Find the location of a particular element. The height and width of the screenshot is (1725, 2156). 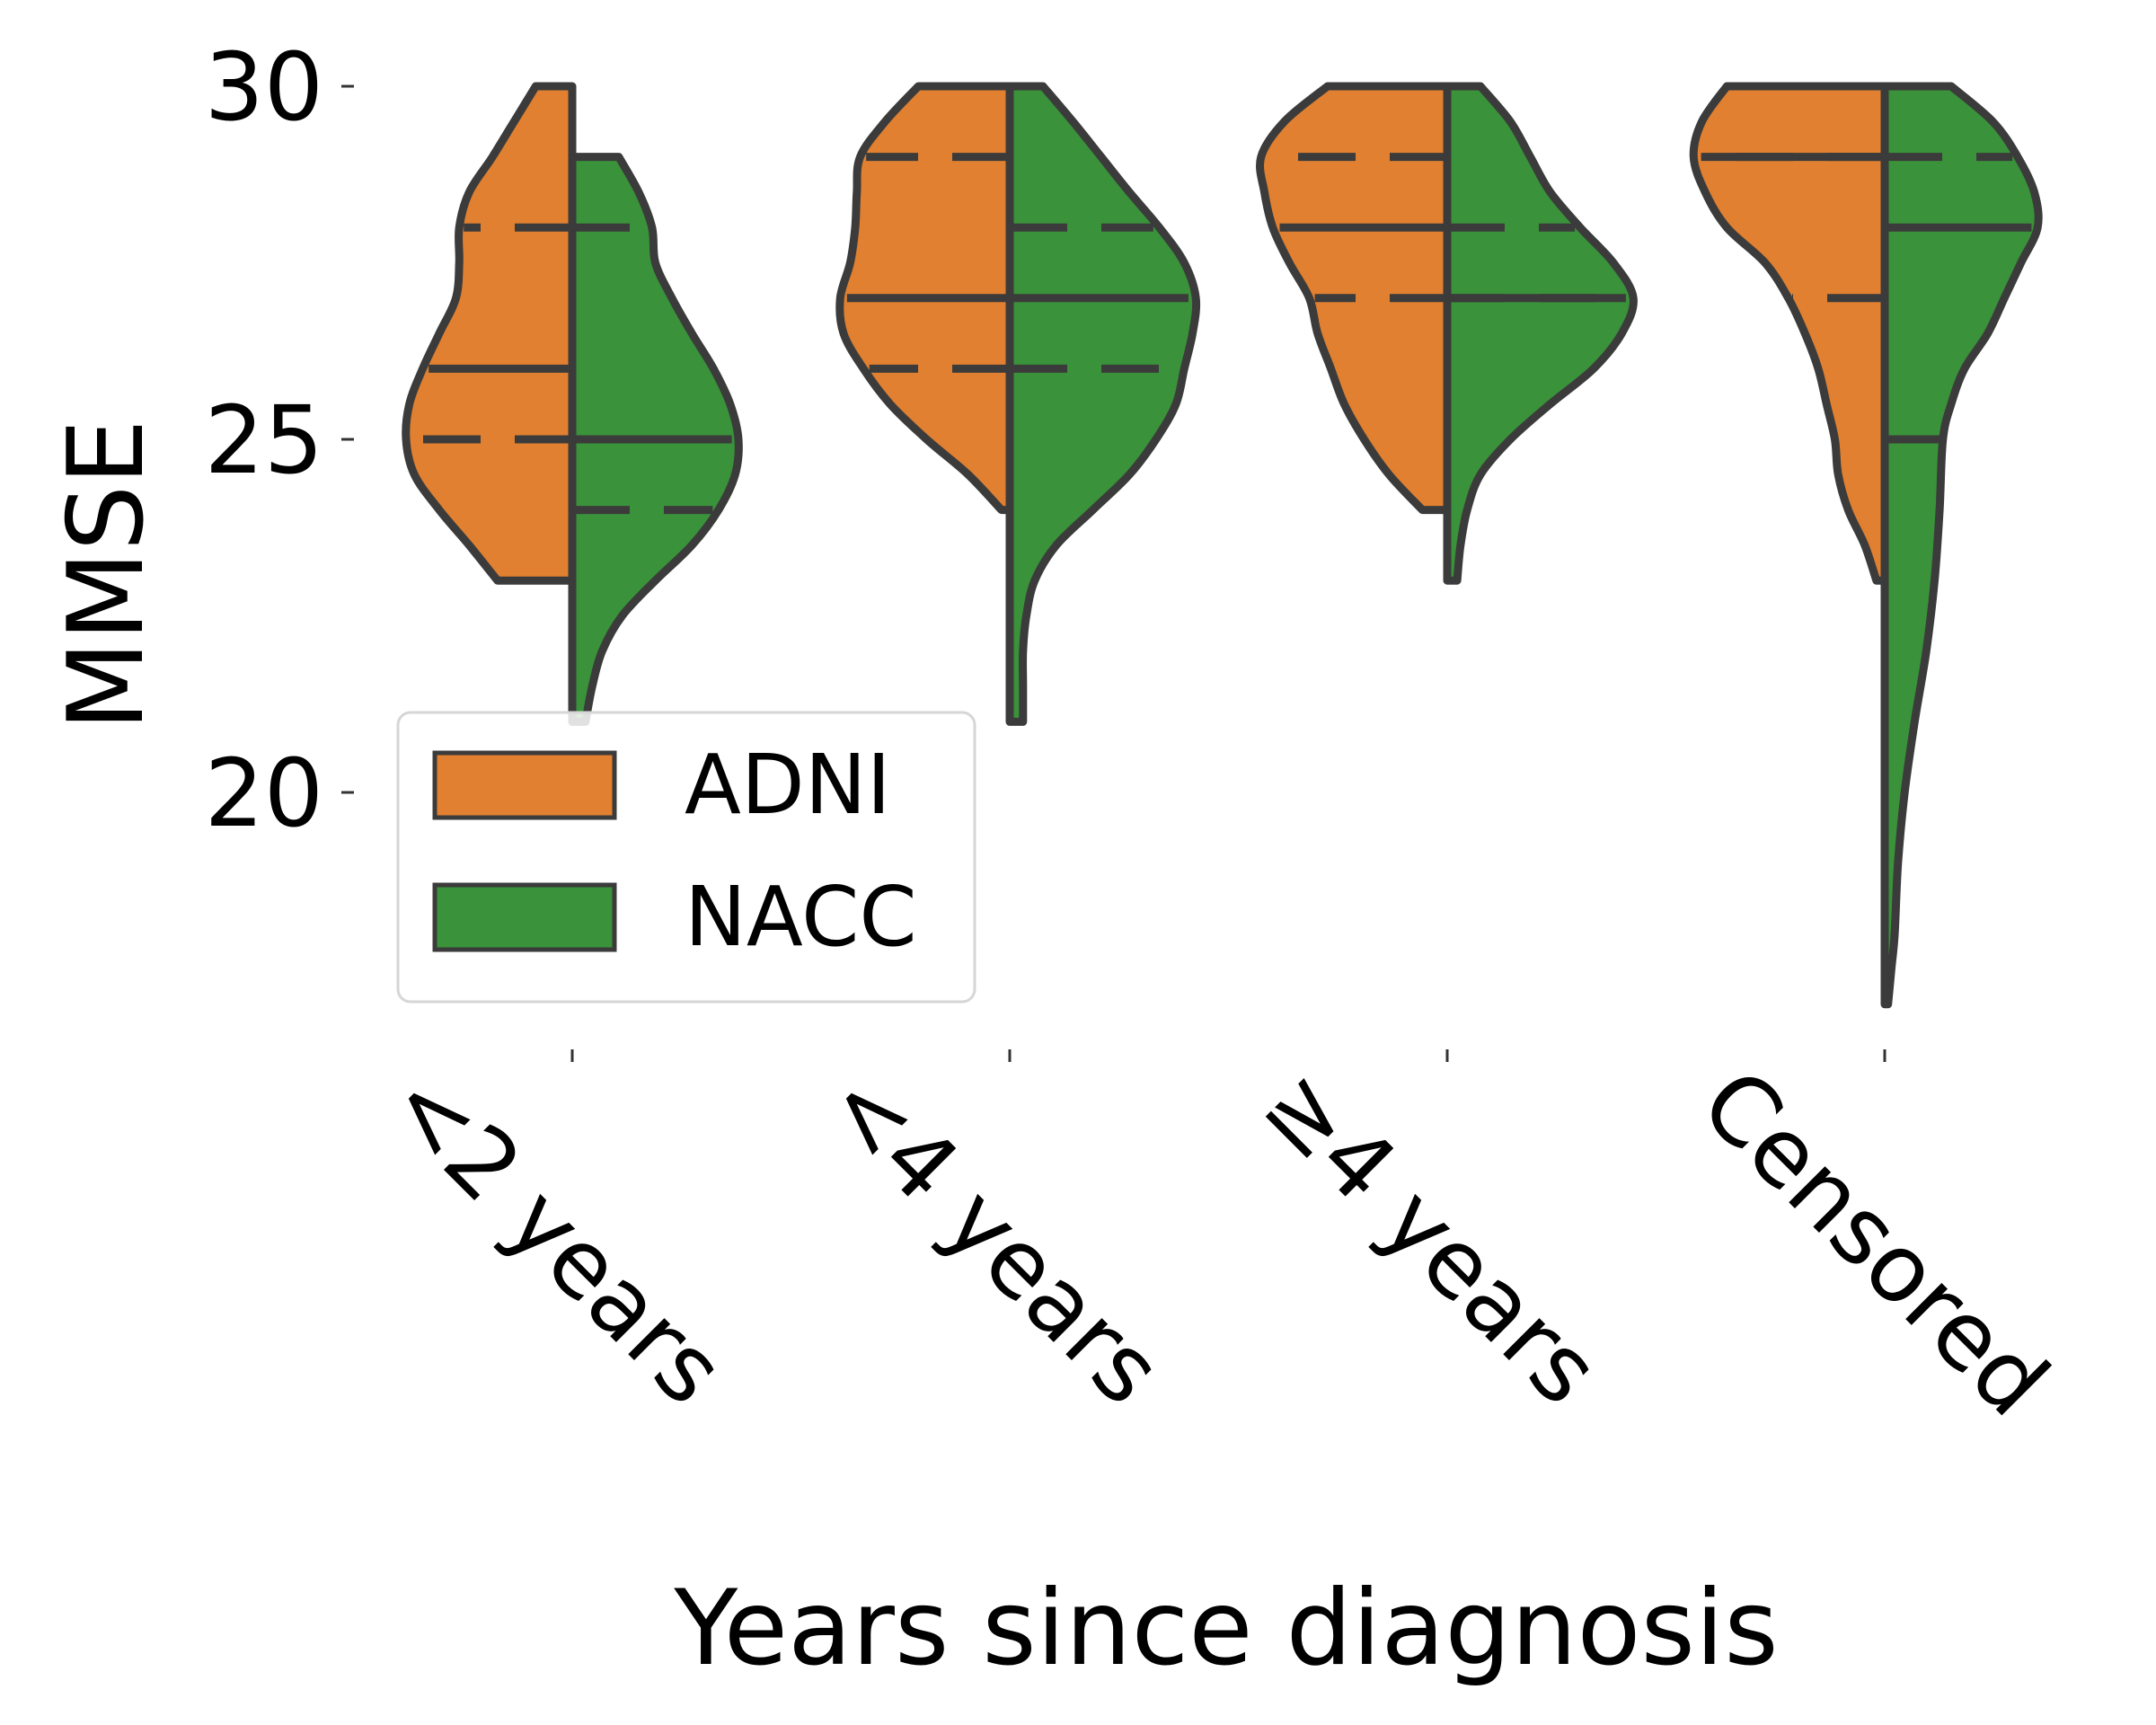

x-tick-label: ≥4 years is located at coordinates (1431, 1236).